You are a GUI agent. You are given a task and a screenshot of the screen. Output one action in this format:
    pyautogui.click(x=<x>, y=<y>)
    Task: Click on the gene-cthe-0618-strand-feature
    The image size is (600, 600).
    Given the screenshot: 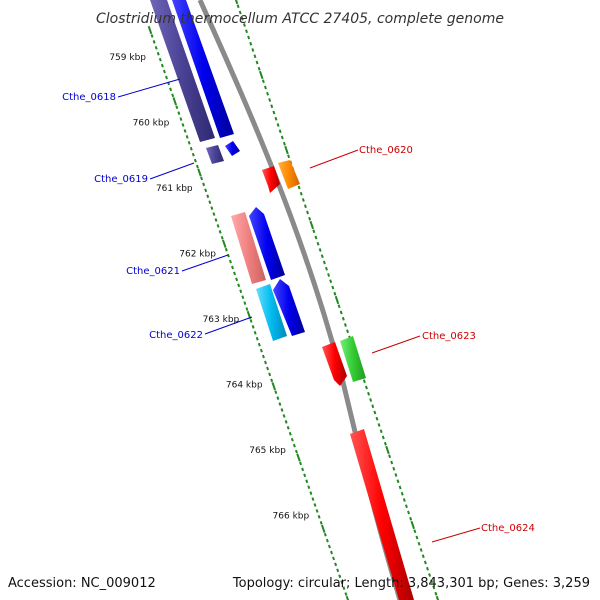 What is the action you would take?
    pyautogui.click(x=203, y=69)
    